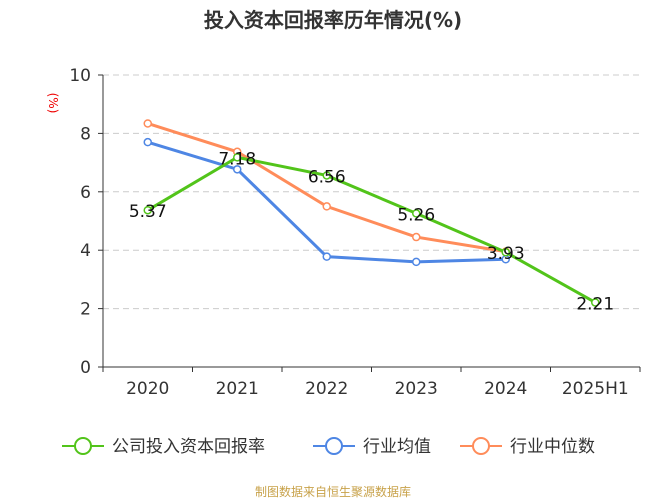 Image resolution: width=667 pixels, height=500 pixels. Describe the element at coordinates (326, 389) in the screenshot. I see `x-tick-label: 2022` at that location.